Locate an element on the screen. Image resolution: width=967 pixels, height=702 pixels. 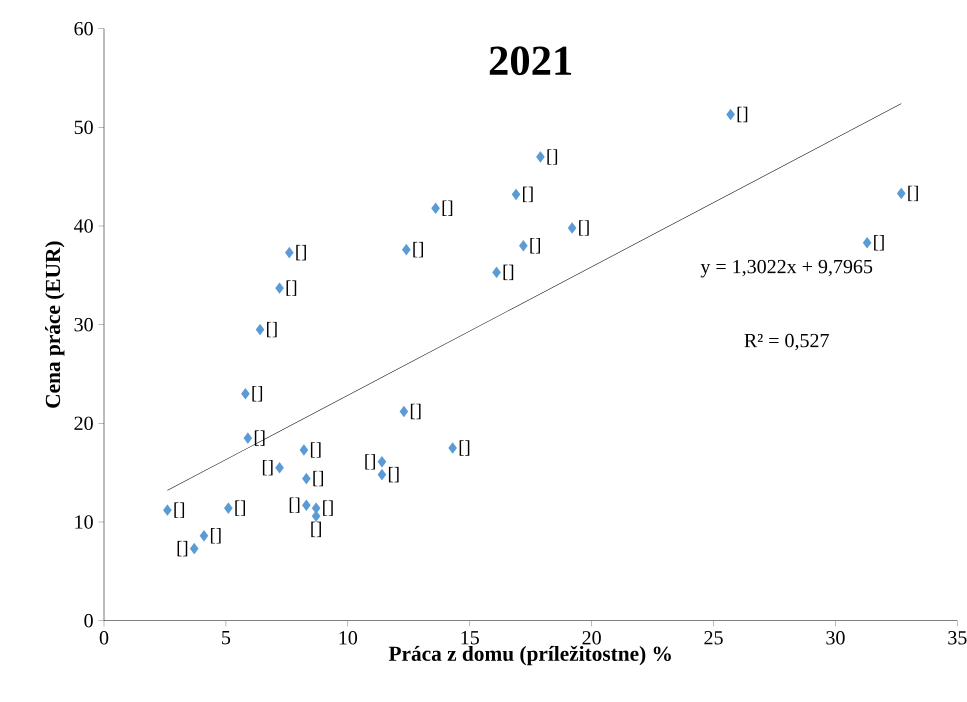
y-tick-label: 30 is located at coordinates (83, 325).